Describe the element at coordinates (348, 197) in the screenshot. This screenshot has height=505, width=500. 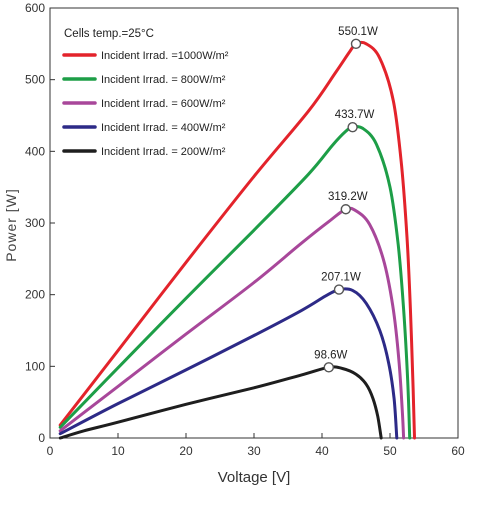
I see `peak-label-3: 319.2W` at that location.